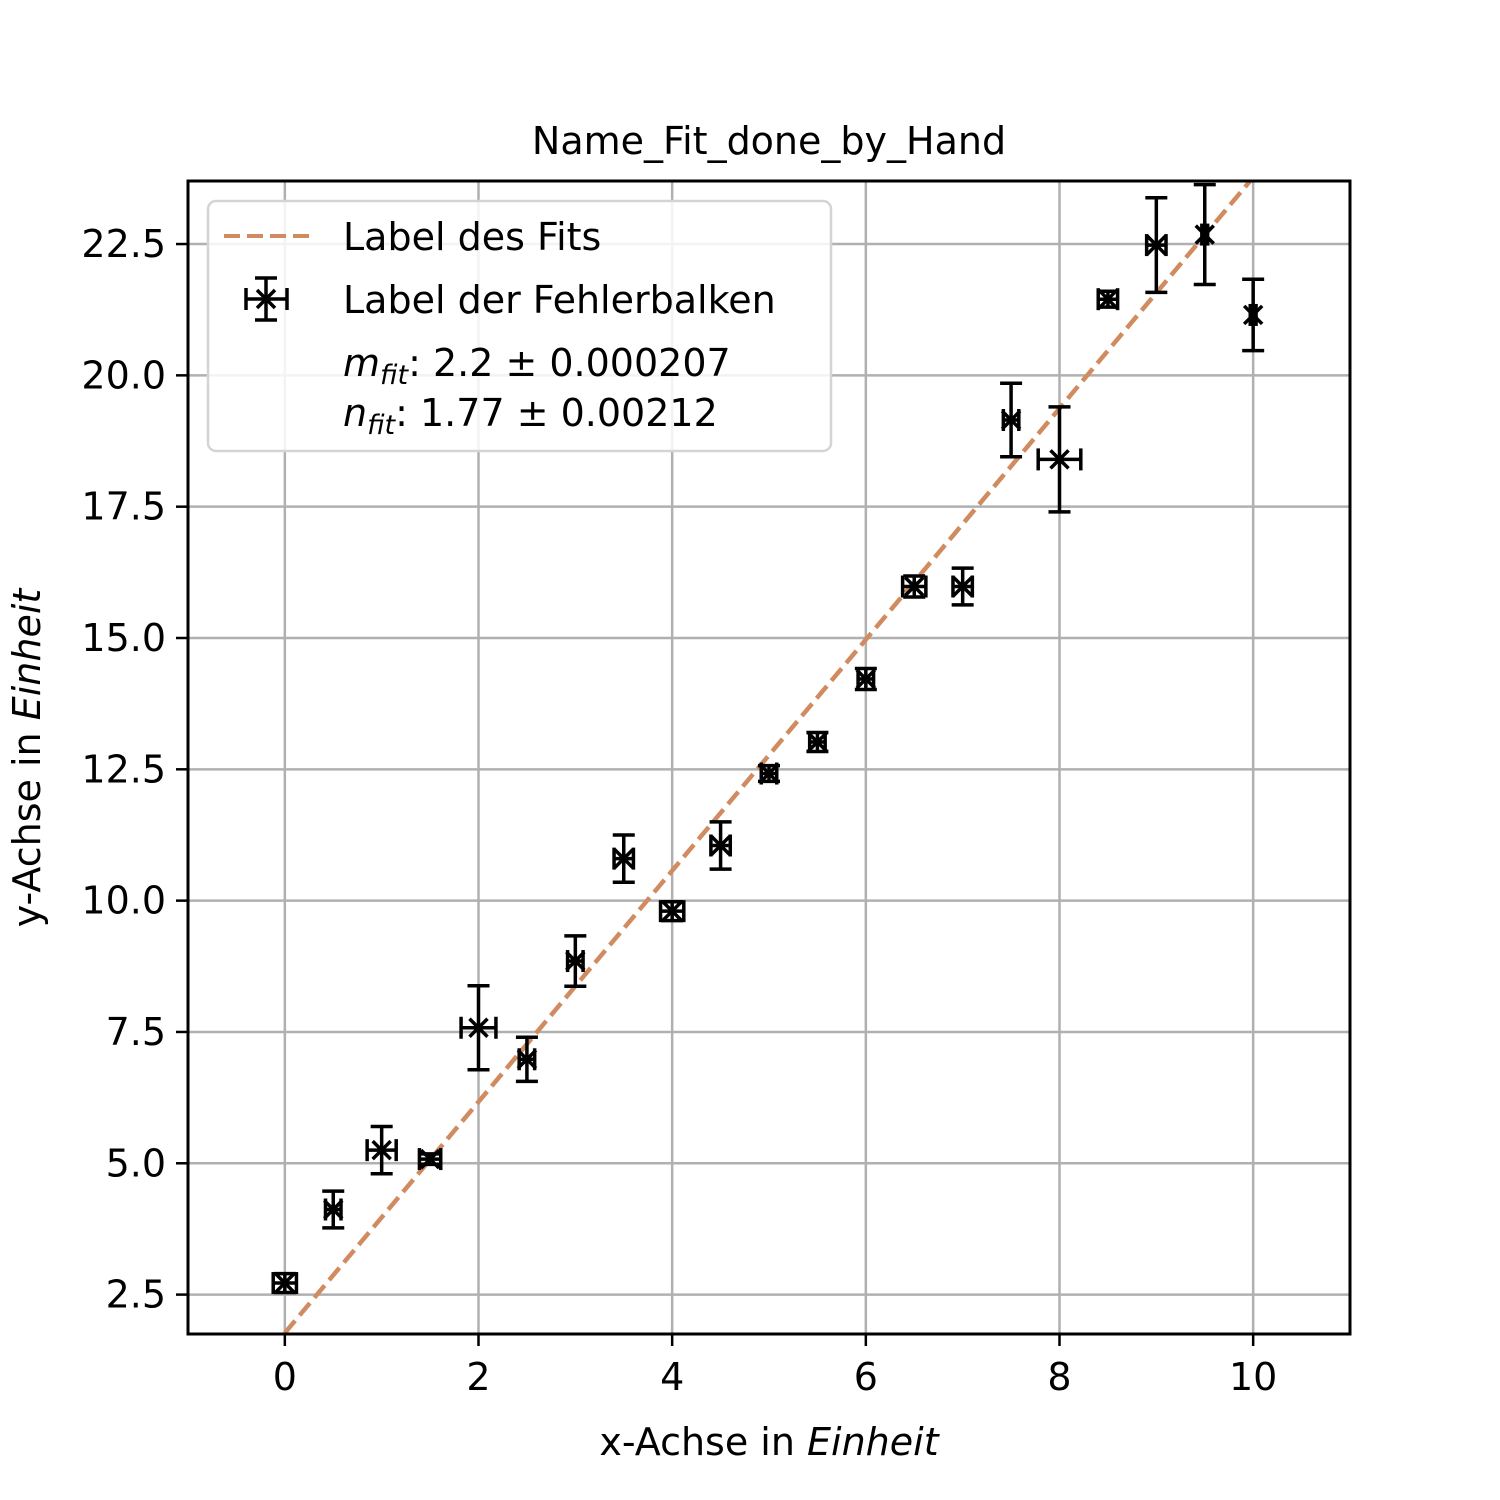  Describe the element at coordinates (703, 1442) in the screenshot. I see `x-axis-label-prefix: x-Achse in` at that location.